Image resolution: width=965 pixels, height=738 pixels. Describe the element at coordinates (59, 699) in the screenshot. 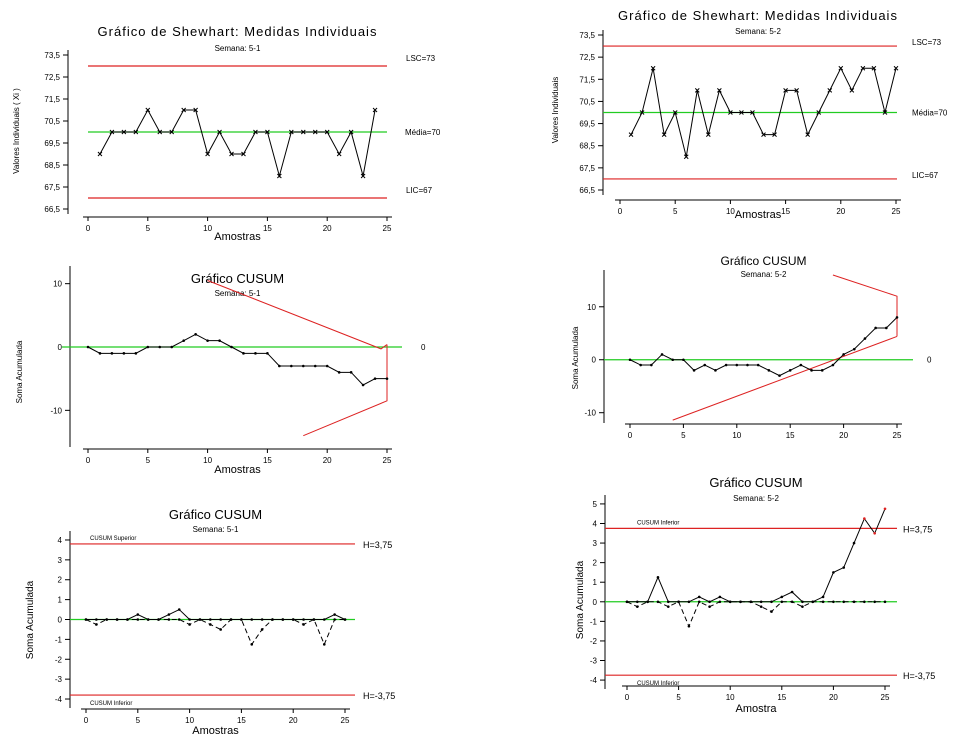

I see `y-tick-label: -4` at that location.